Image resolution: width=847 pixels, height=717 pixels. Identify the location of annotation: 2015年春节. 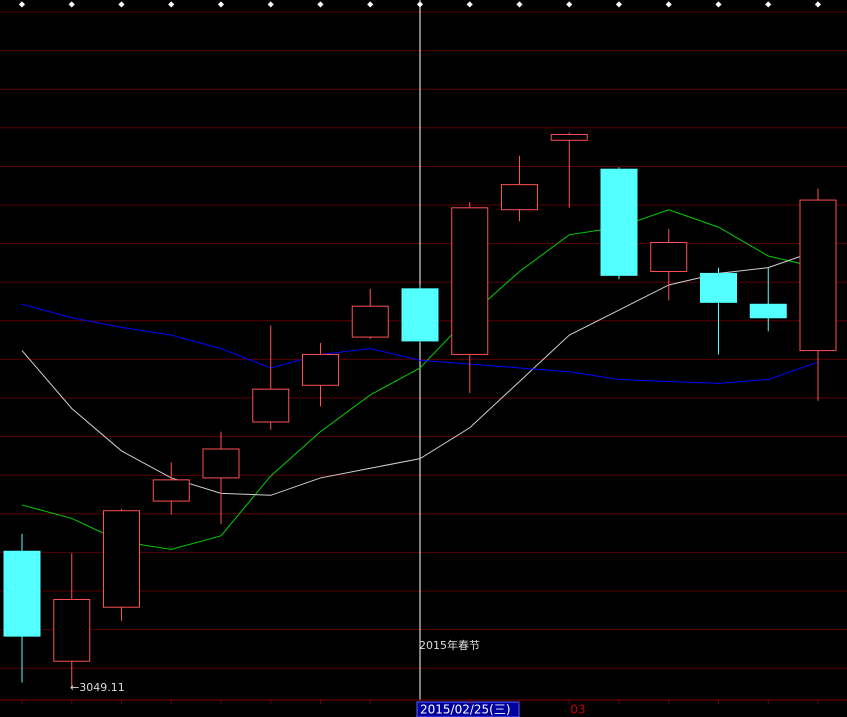
(449, 645).